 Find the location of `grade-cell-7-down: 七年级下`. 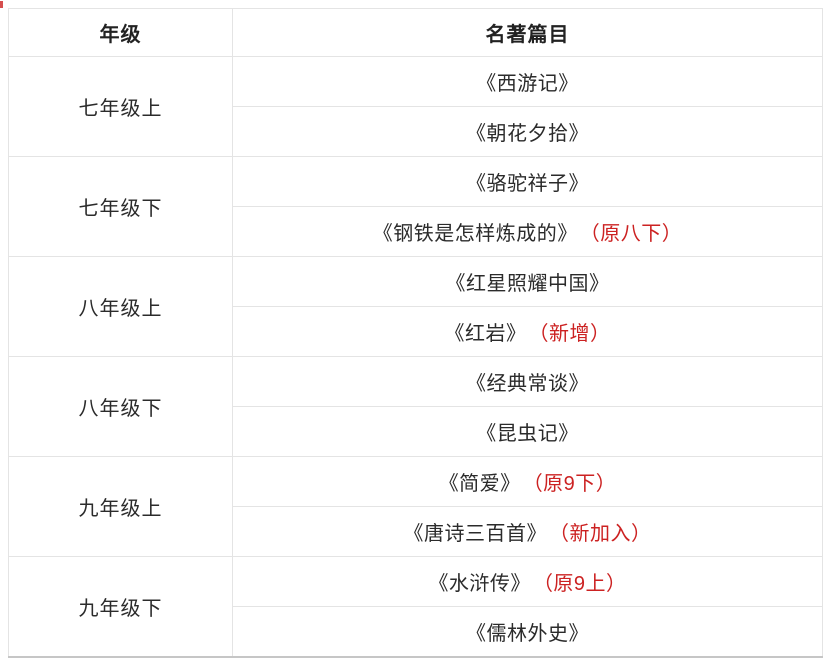

grade-cell-7-down: 七年级下 is located at coordinates (120, 206).